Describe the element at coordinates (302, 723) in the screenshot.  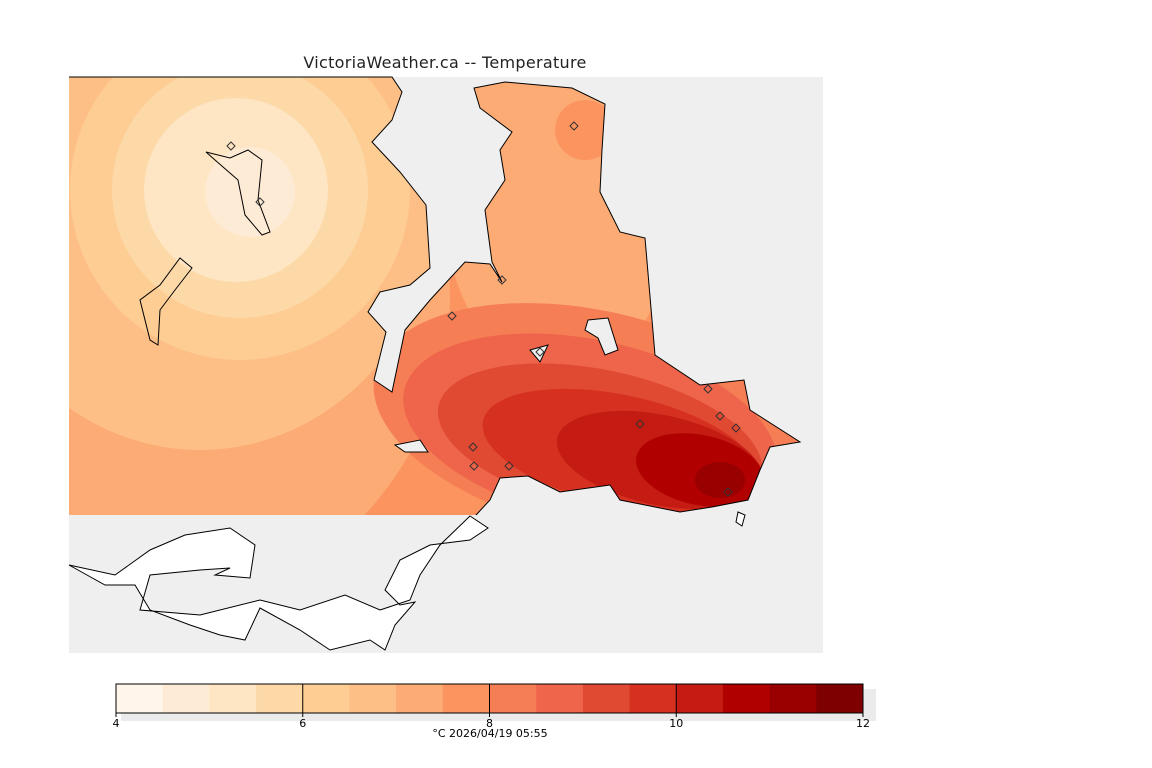
I see `colorbar-tick-label: 6` at that location.